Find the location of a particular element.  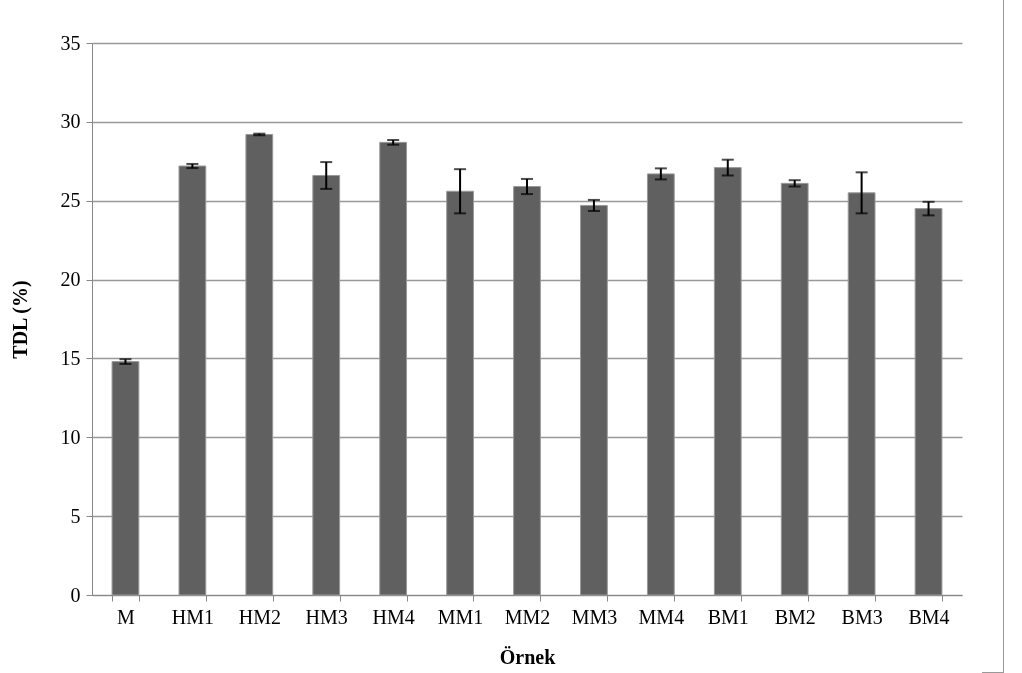

x-tick-label: HM4 is located at coordinates (393, 616).